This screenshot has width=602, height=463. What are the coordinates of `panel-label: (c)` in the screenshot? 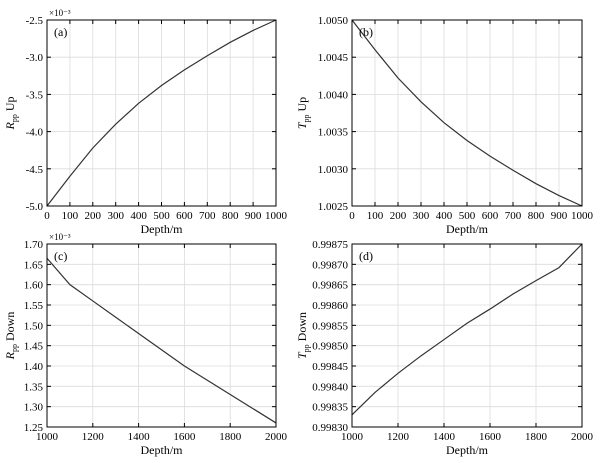 It's located at (60, 256).